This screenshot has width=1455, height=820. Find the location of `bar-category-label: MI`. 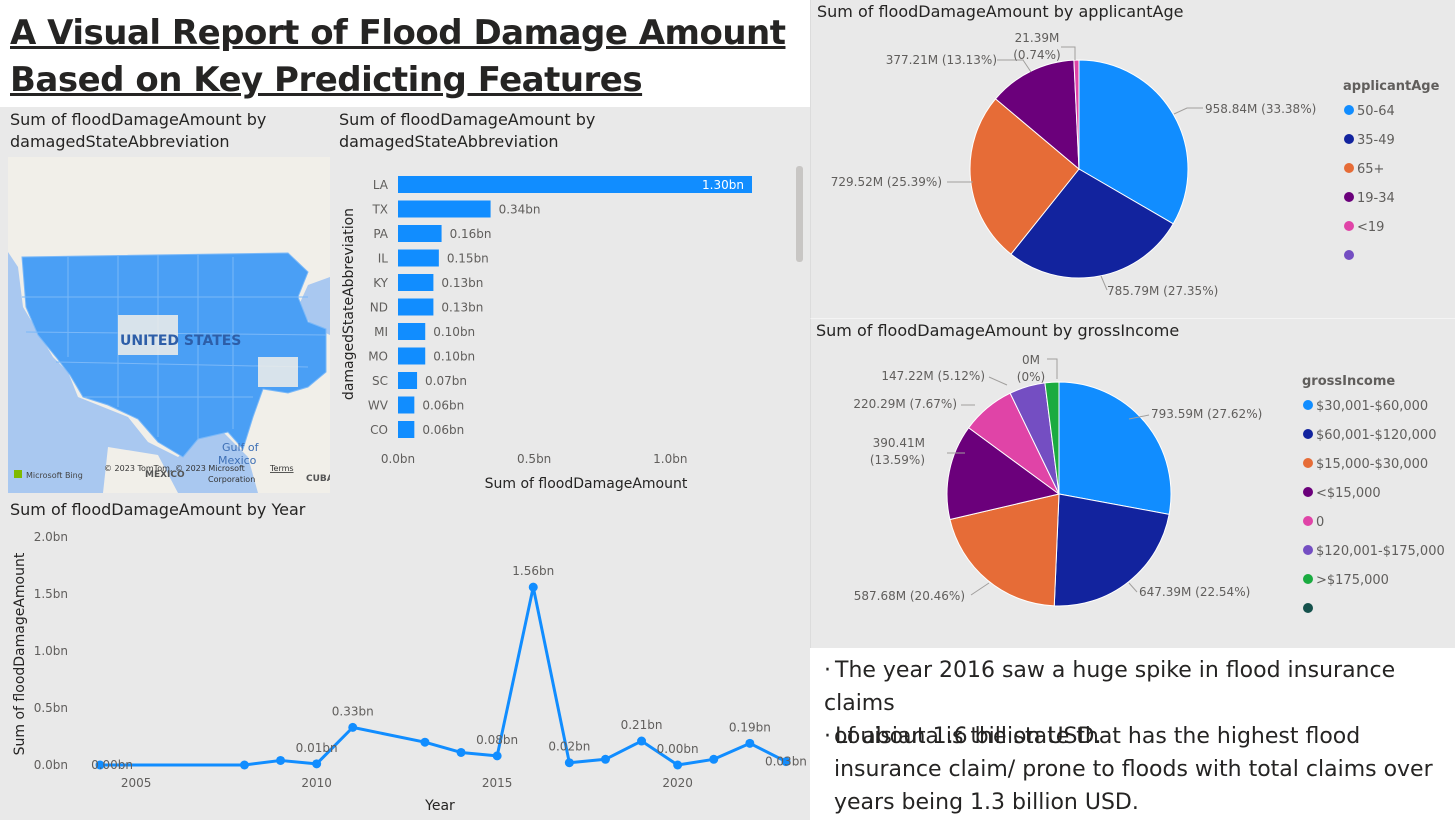

bar-category-label: MI is located at coordinates (381, 332).